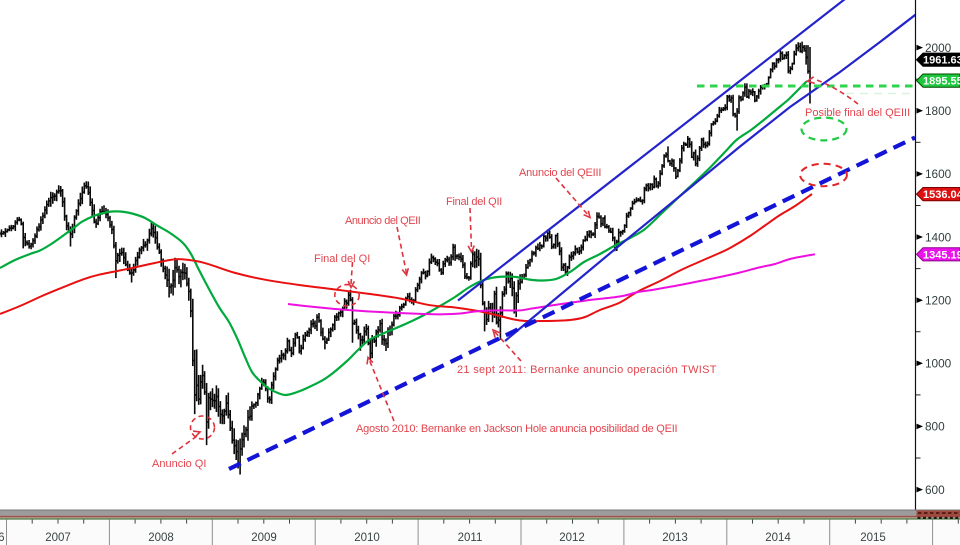 This screenshot has width=960, height=545. What do you see at coordinates (941, 255) in the screenshot?
I see `svg-text: 1345.19` at bounding box center [941, 255].